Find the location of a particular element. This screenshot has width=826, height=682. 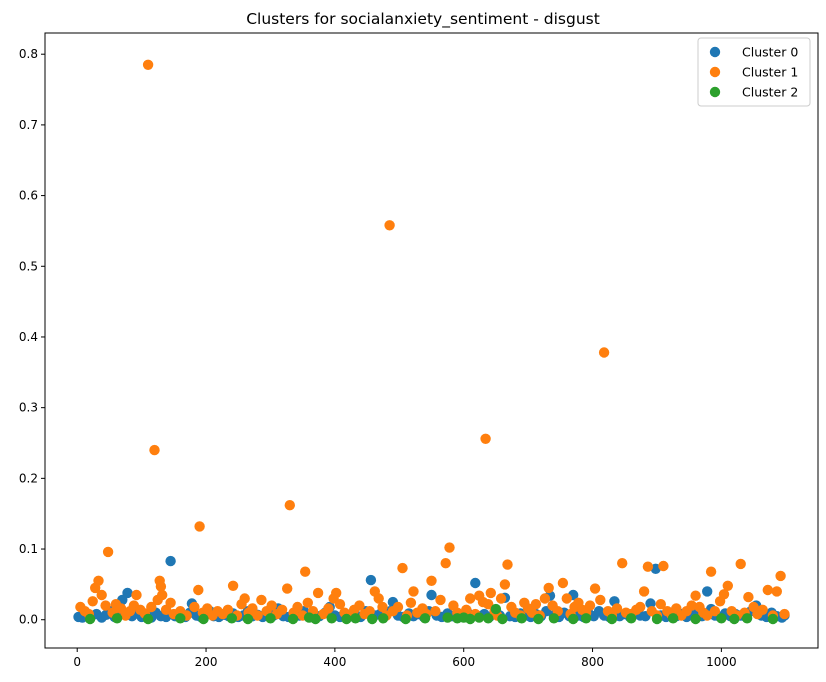

y-tick-label: 0.7 is located at coordinates (28, 125).